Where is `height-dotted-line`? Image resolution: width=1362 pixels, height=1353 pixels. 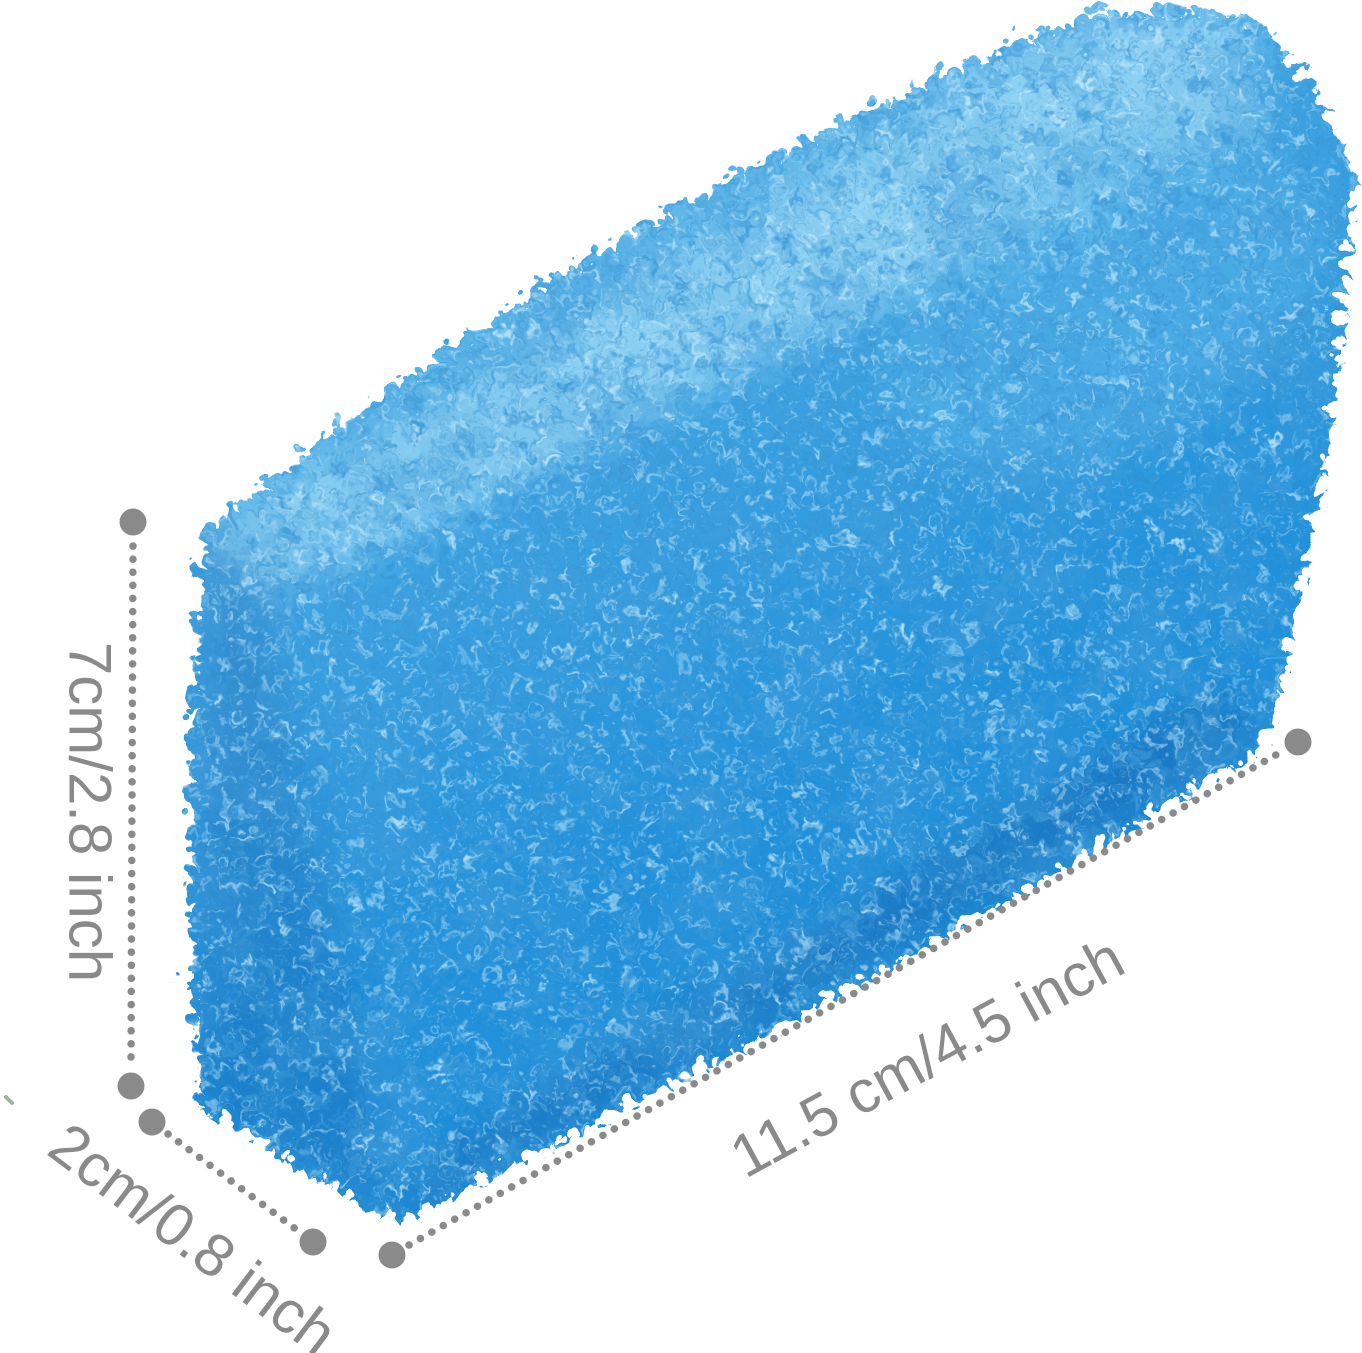 height-dotted-line is located at coordinates (132, 804).